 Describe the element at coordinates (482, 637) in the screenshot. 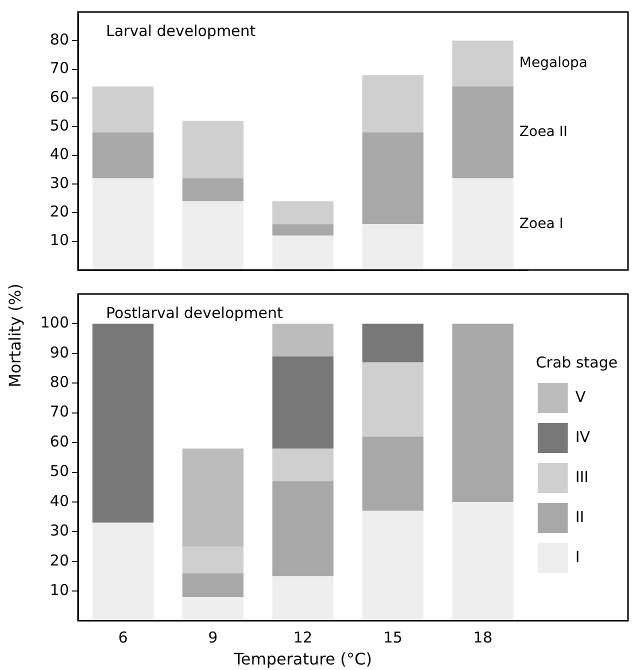

I see `x-tick-label: 18` at that location.